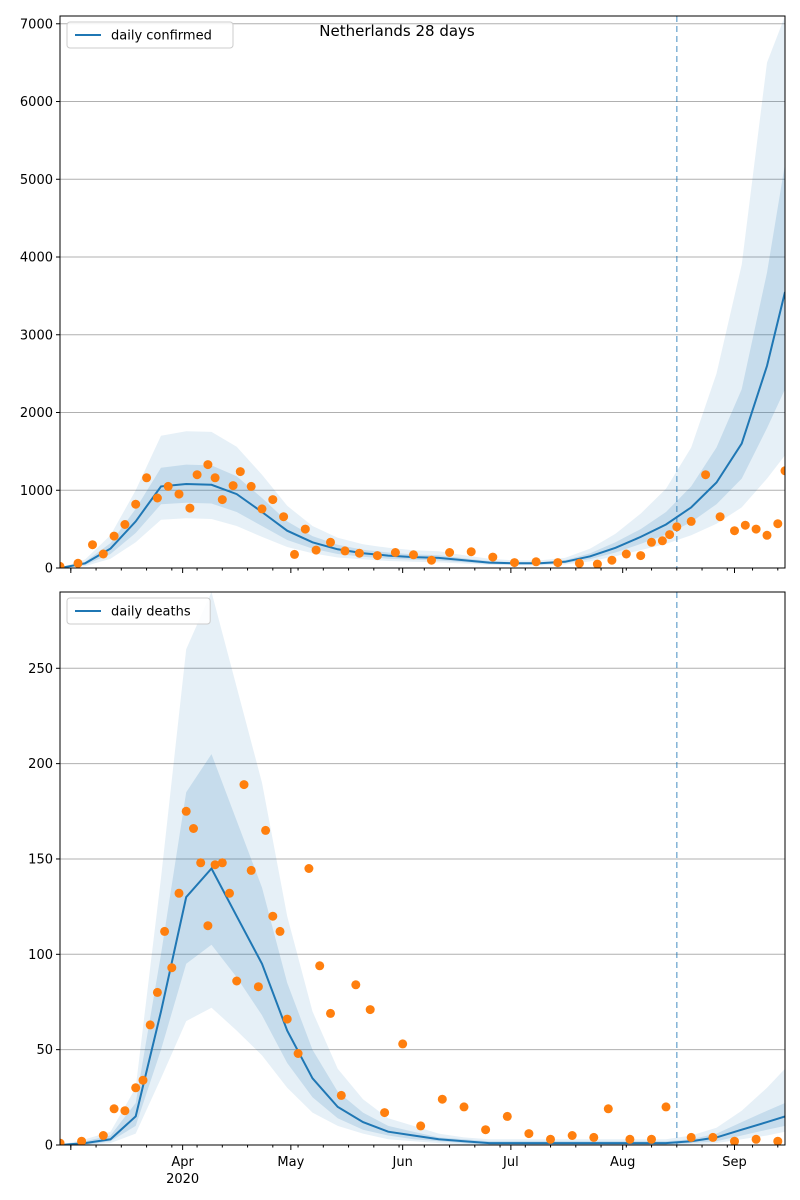  What do you see at coordinates (36, 413) in the screenshot?
I see `y-tick-label: 2000` at bounding box center [36, 413].